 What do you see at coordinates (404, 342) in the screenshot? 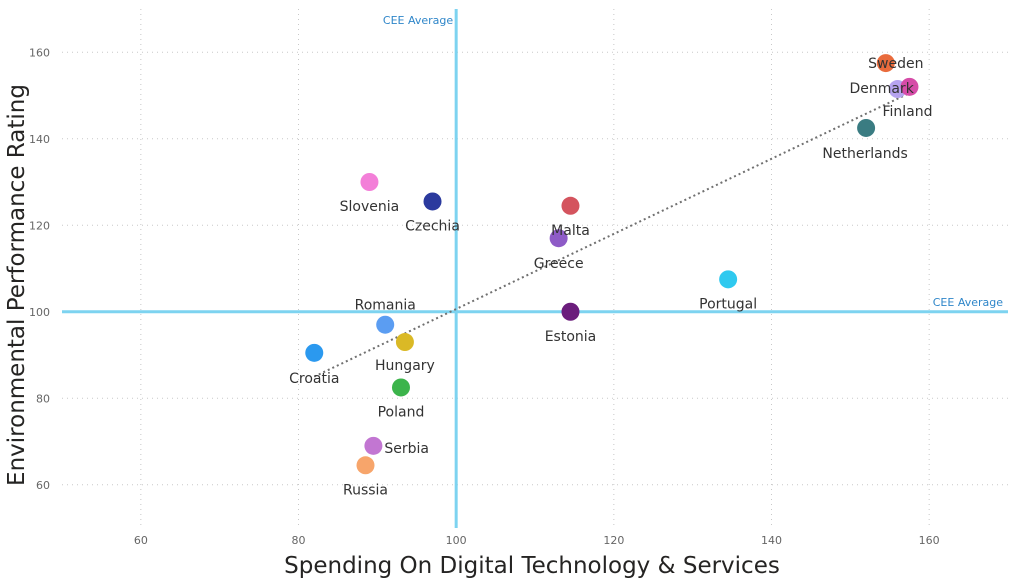
I see `point-hungary` at bounding box center [404, 342].